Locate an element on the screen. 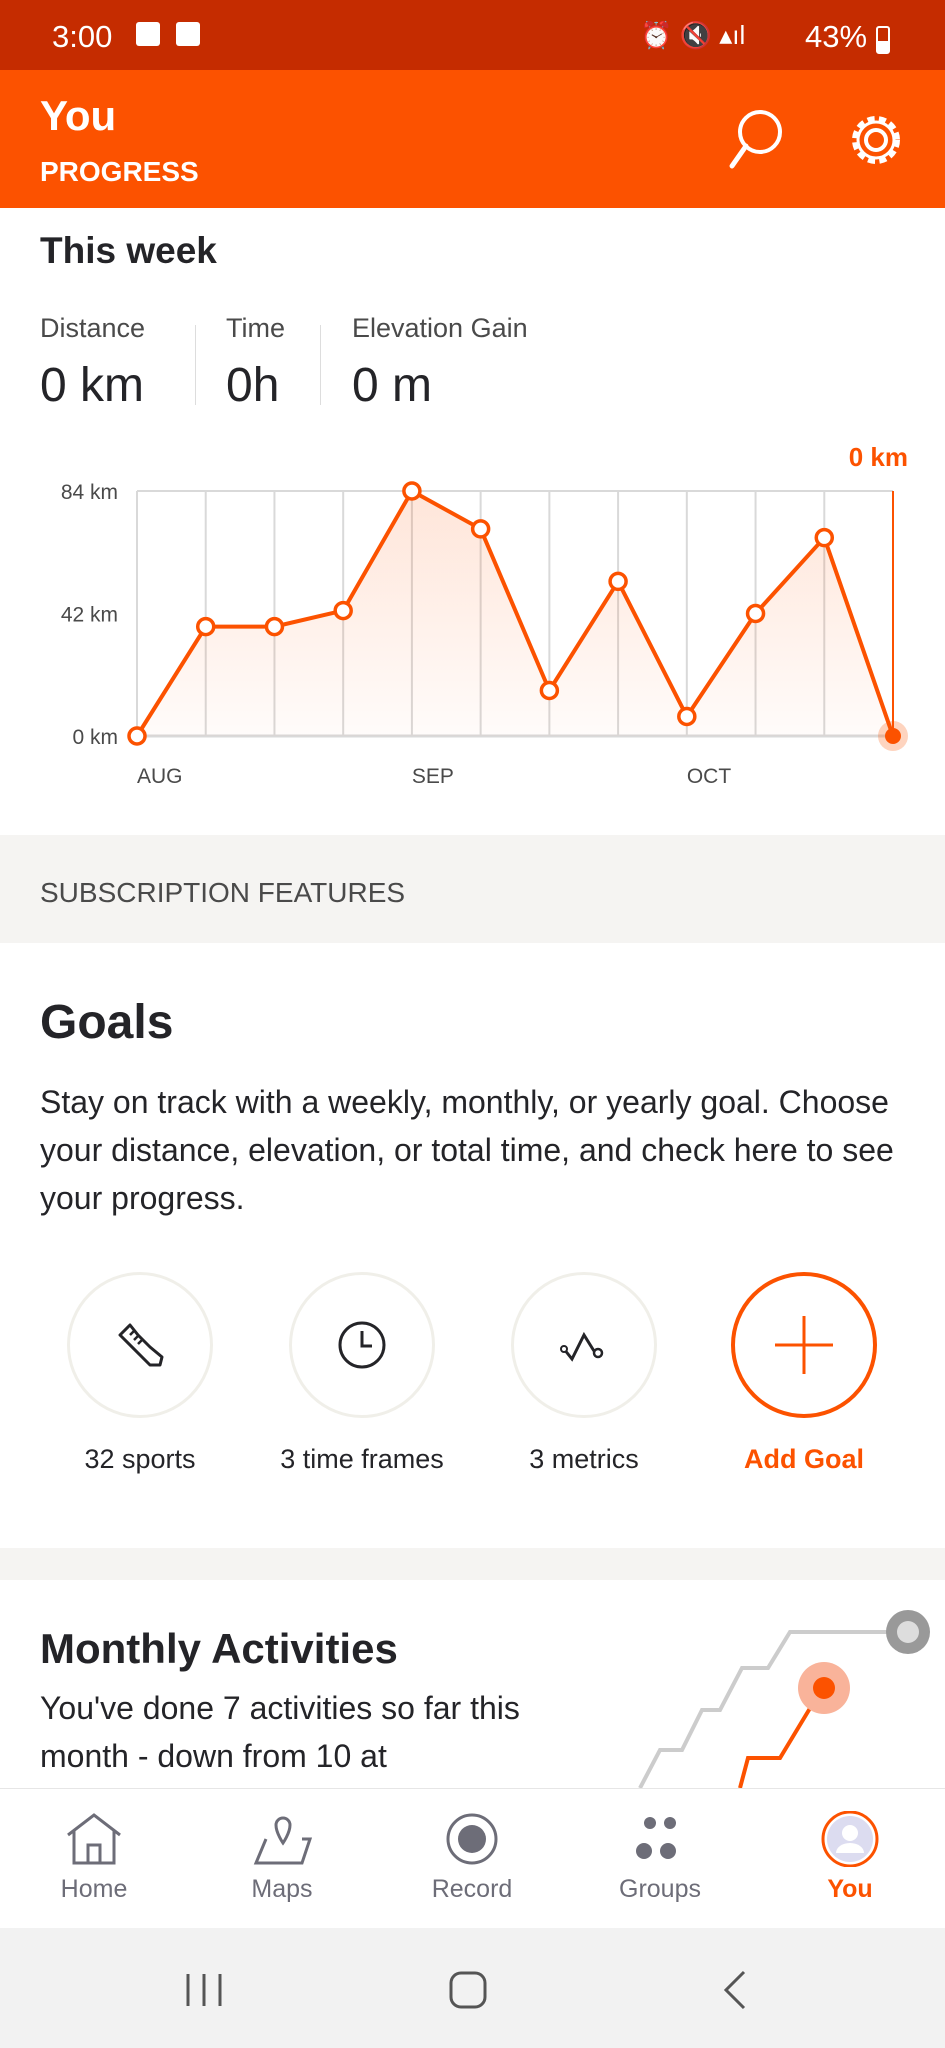 The image size is (945, 2048). page-subtitle: PROGRESS is located at coordinates (119, 171).